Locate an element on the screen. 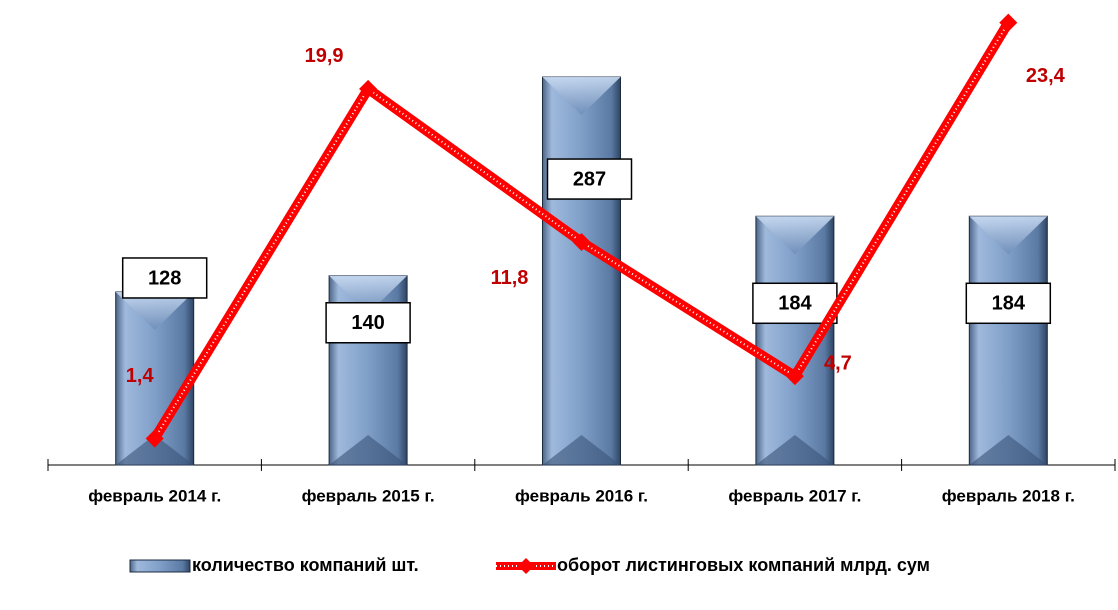 This screenshot has width=1118, height=610. x-tick-label: февраль 2016 г. is located at coordinates (581, 495).